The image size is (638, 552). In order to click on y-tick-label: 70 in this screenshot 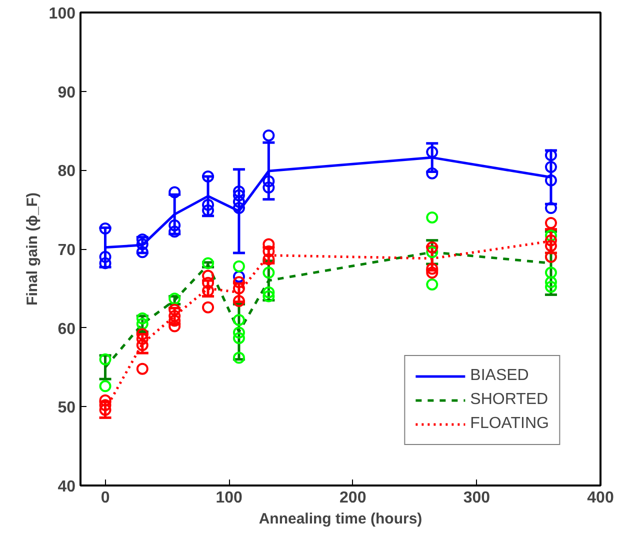, I will do `click(67, 250)`.